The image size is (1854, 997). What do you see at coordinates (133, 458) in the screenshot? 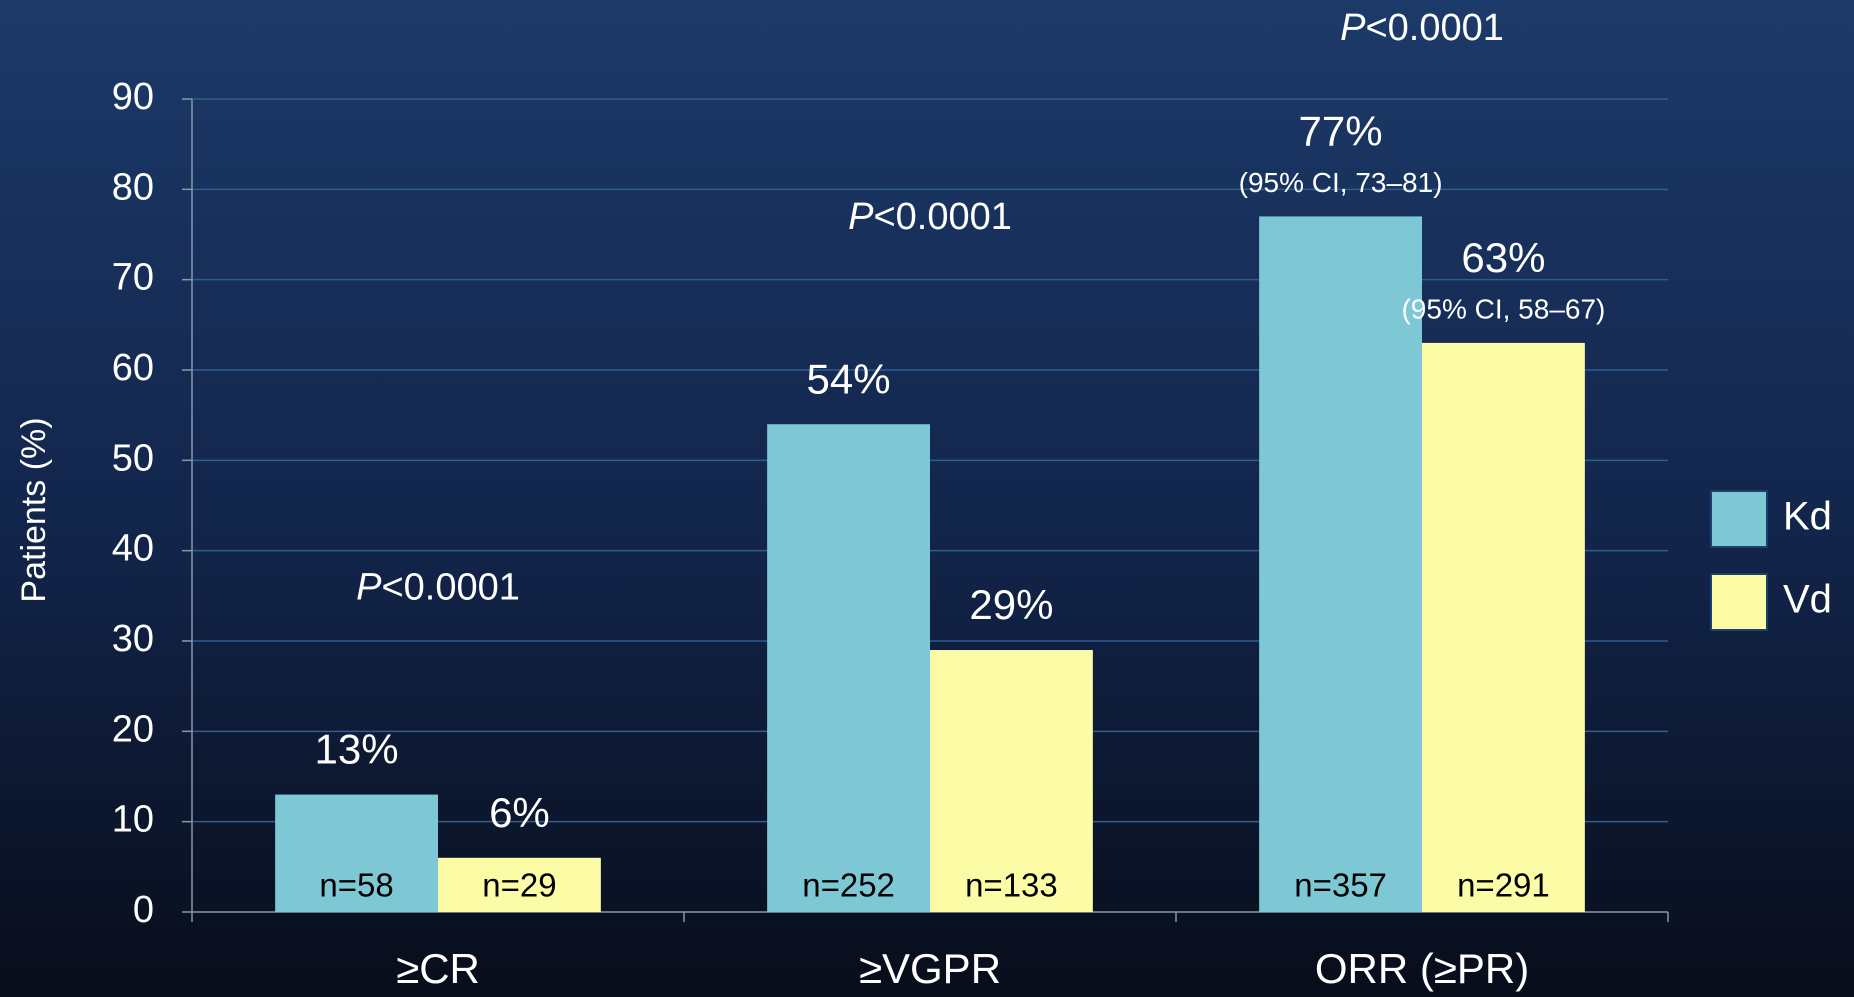
I see `y-tick-label: 50` at bounding box center [133, 458].